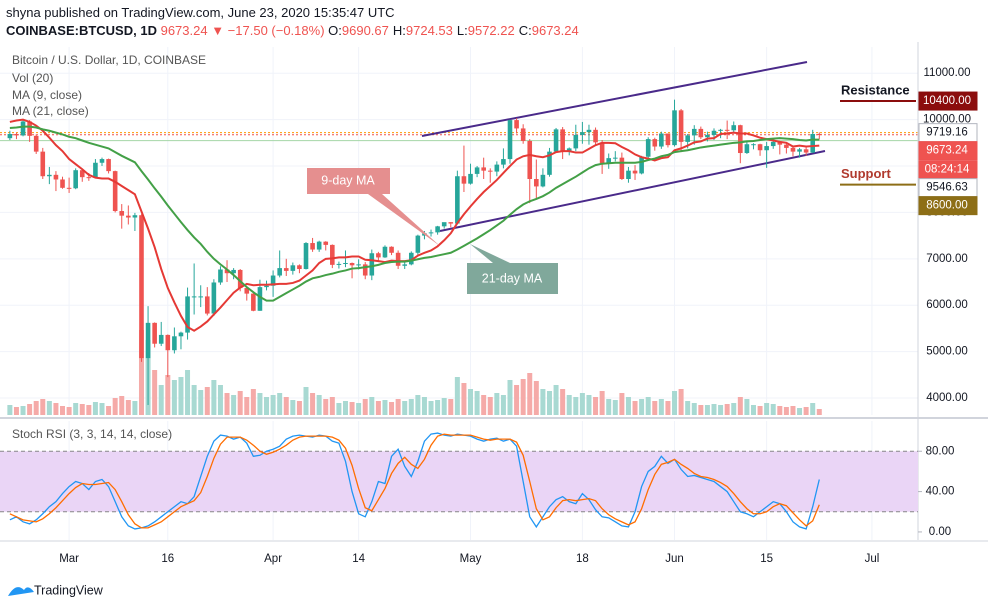 This screenshot has height=609, width=988. I want to click on ohlc-value: 9572.22, so click(491, 30).